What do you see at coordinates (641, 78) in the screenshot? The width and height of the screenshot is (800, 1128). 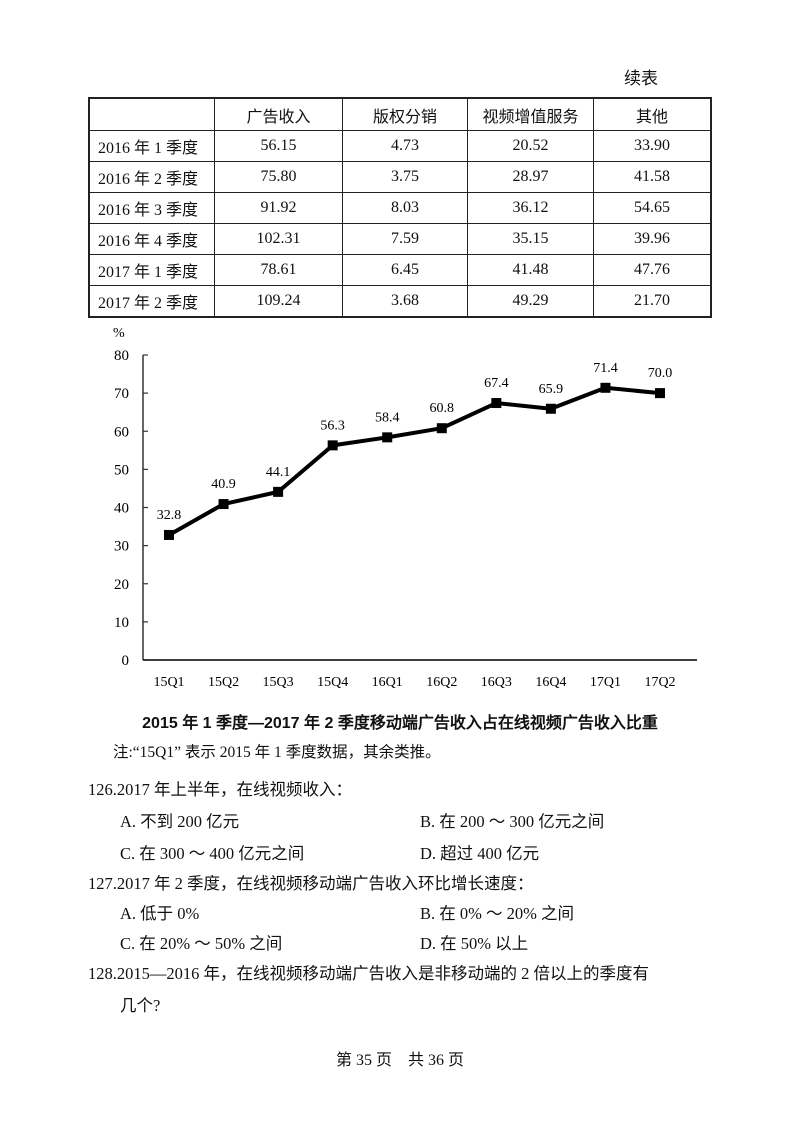 I see `continued-table-label: 续表` at bounding box center [641, 78].